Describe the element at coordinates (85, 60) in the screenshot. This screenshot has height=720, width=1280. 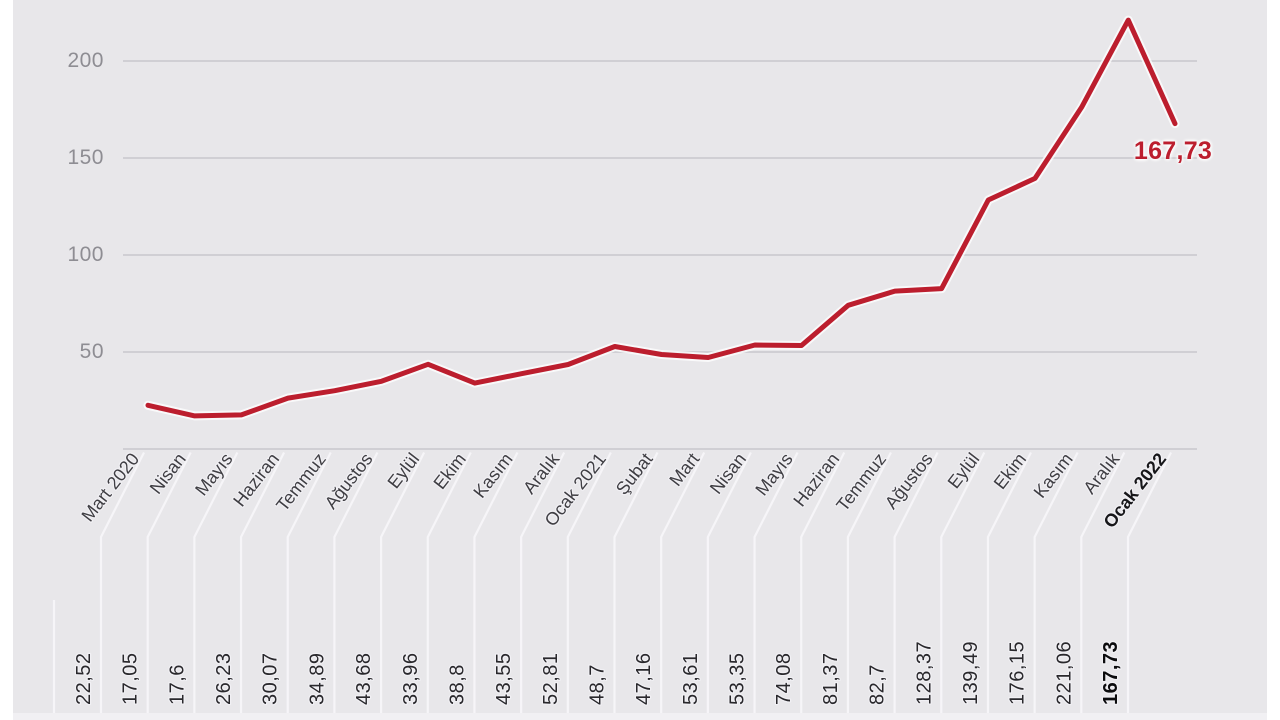
I see `y-axis-tick-200: 200` at that location.